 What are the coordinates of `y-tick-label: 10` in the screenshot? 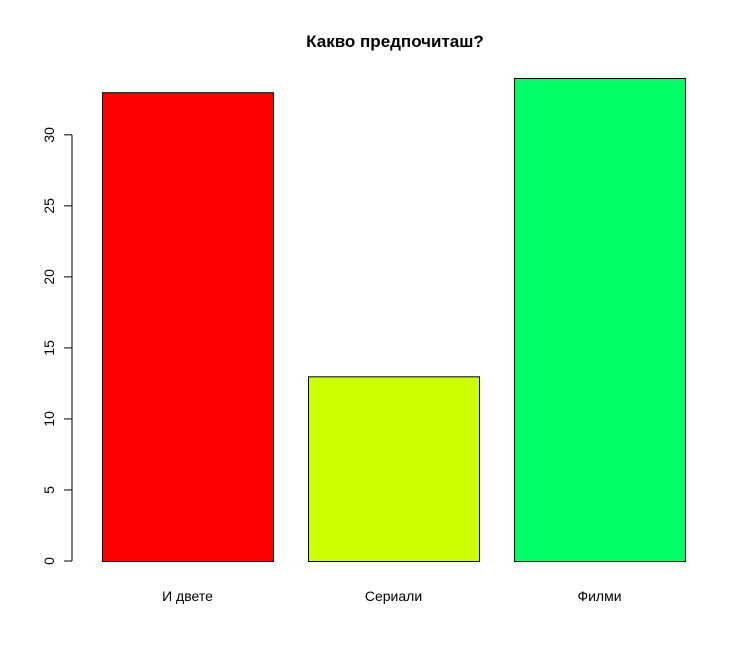 It's located at (49, 419).